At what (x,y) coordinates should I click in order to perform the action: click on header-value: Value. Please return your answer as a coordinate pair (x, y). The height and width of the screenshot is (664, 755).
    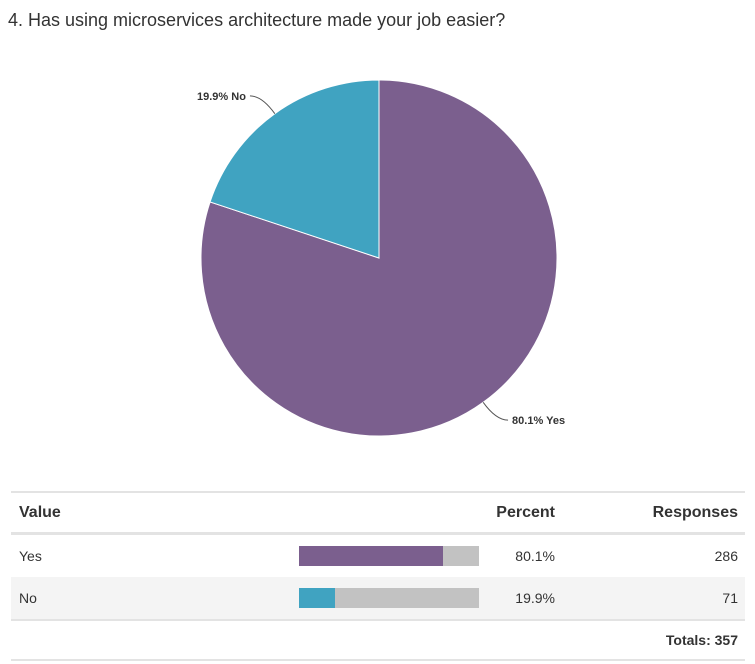
    Looking at the image, I should click on (40, 512).